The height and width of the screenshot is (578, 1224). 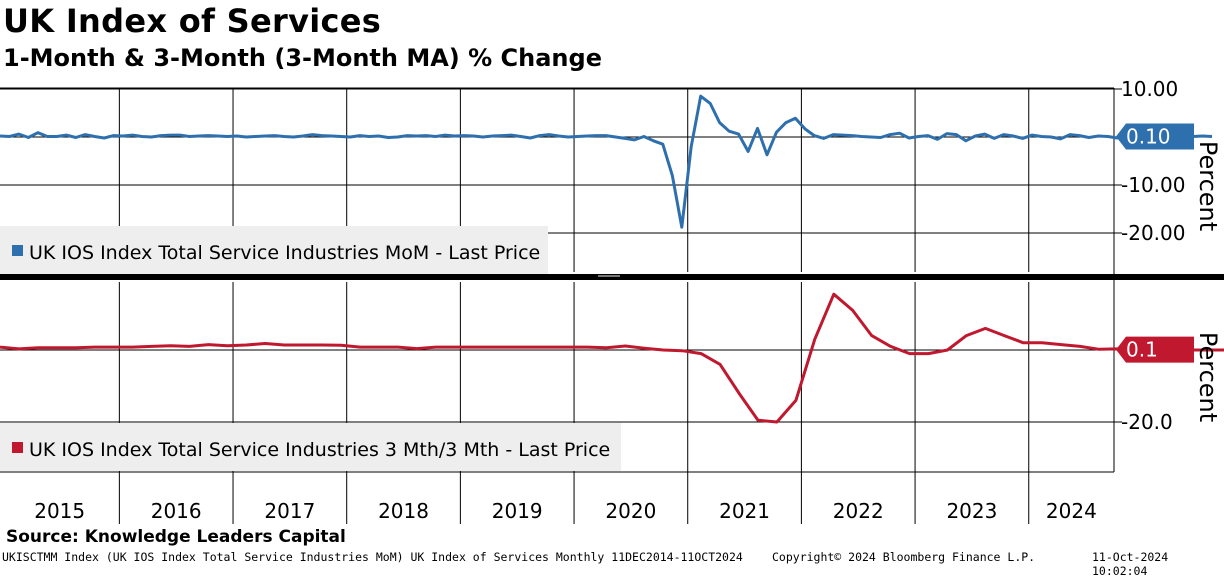 What do you see at coordinates (609, 276) in the screenshot?
I see `panel-separator-grip` at bounding box center [609, 276].